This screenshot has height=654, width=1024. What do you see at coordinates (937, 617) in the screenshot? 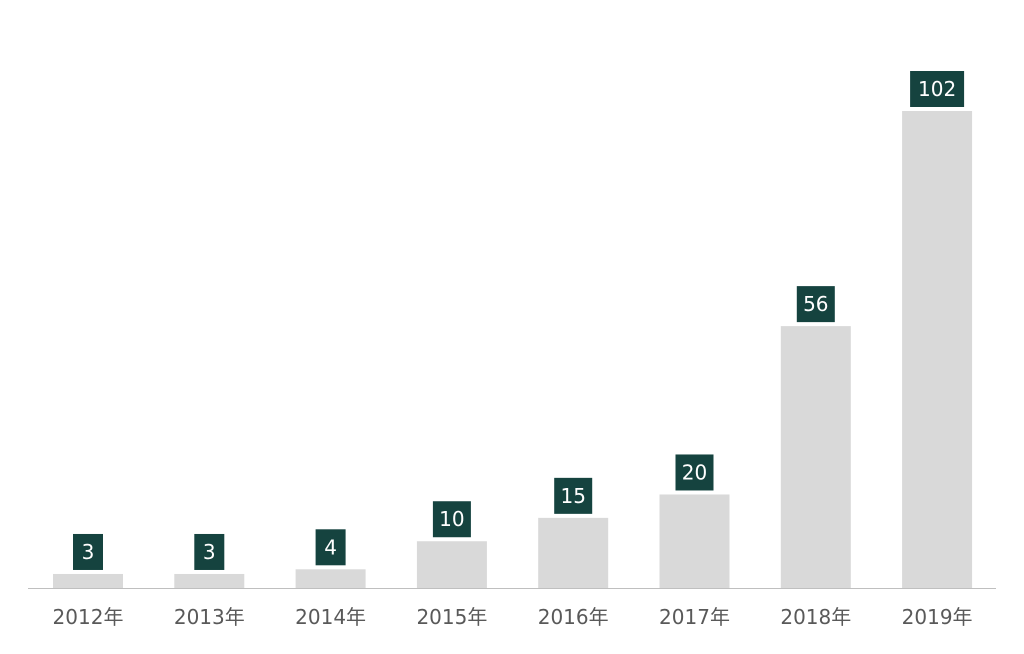
I see `x-tick-label: 2019年` at bounding box center [937, 617].